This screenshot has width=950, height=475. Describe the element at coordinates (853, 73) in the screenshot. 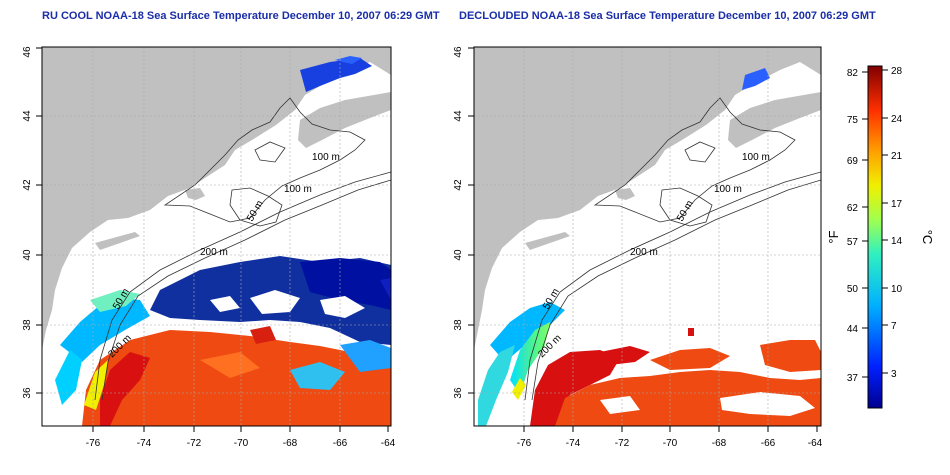

I see `fahrenheit-tick-label: 82` at that location.